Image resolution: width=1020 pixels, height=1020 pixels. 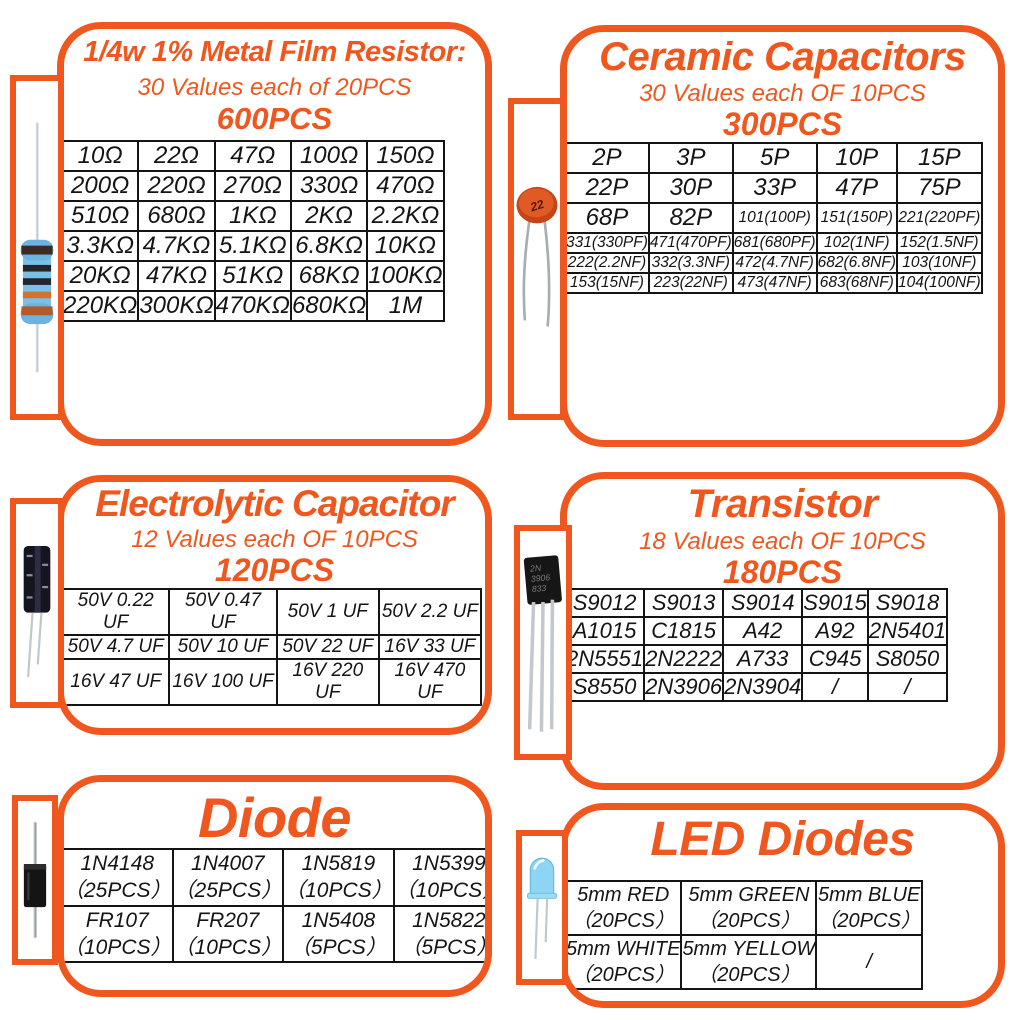 I want to click on table-cell: 330Ω, so click(x=329, y=186).